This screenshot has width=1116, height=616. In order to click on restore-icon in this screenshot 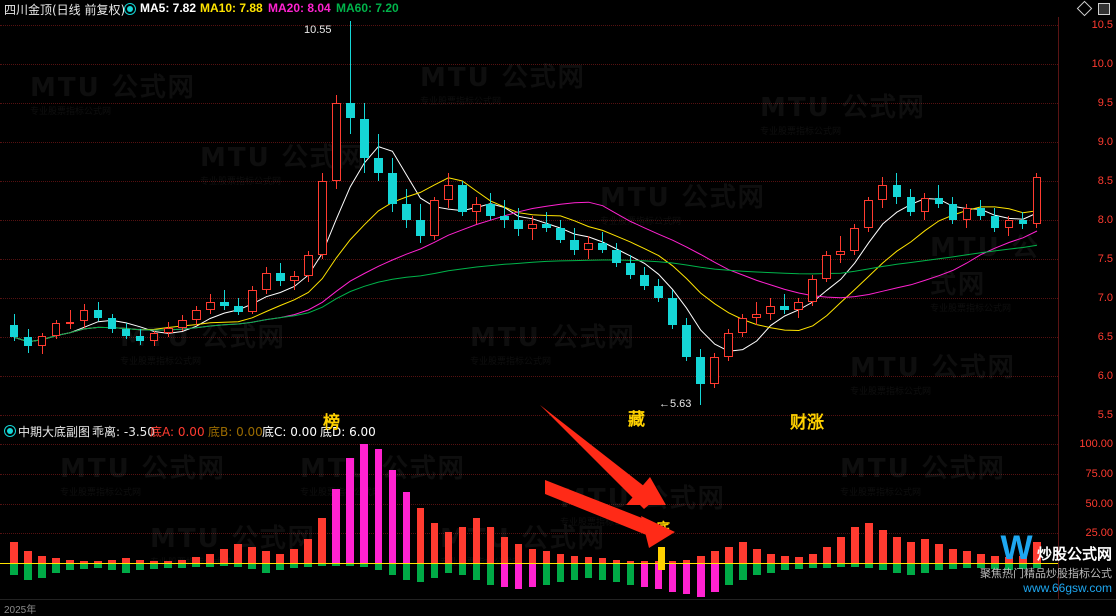, I will do `click(1104, 9)`.